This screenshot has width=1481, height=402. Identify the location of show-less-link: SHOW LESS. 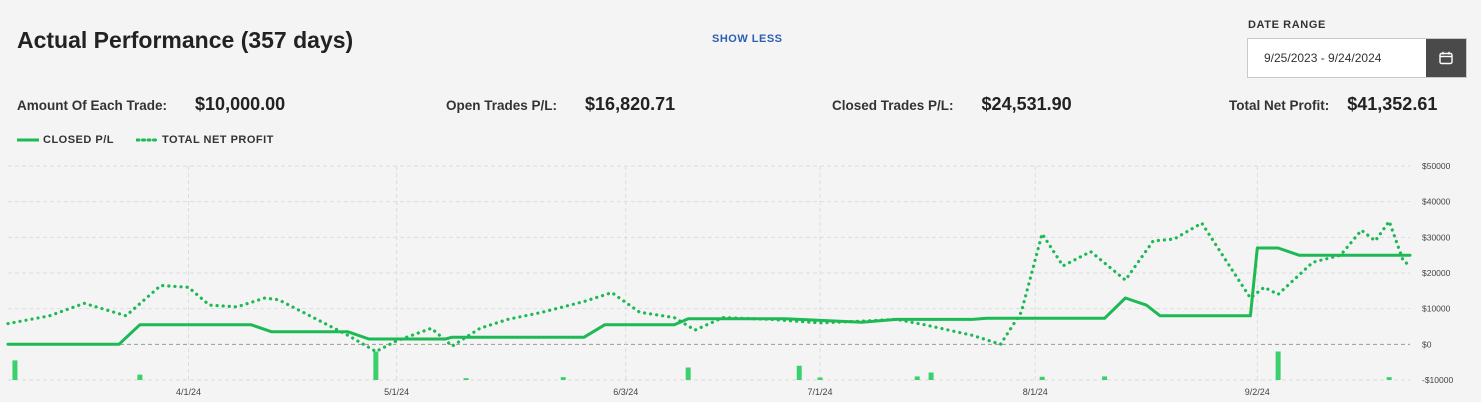
(747, 39).